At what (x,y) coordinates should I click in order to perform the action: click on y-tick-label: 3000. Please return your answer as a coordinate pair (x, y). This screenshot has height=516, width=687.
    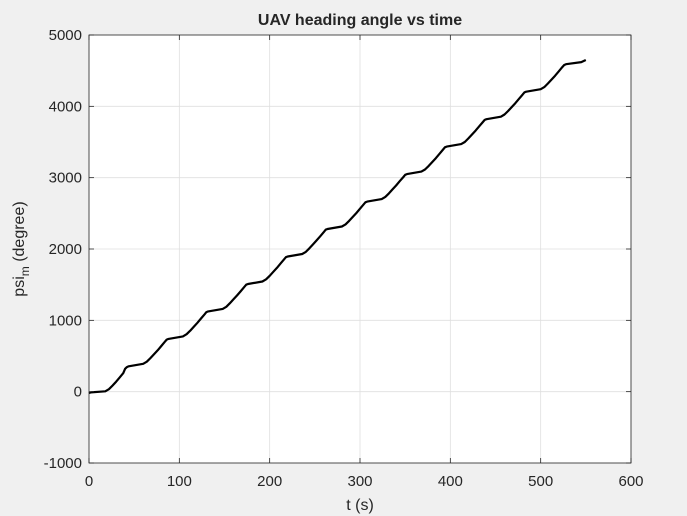
    Looking at the image, I should click on (65, 178).